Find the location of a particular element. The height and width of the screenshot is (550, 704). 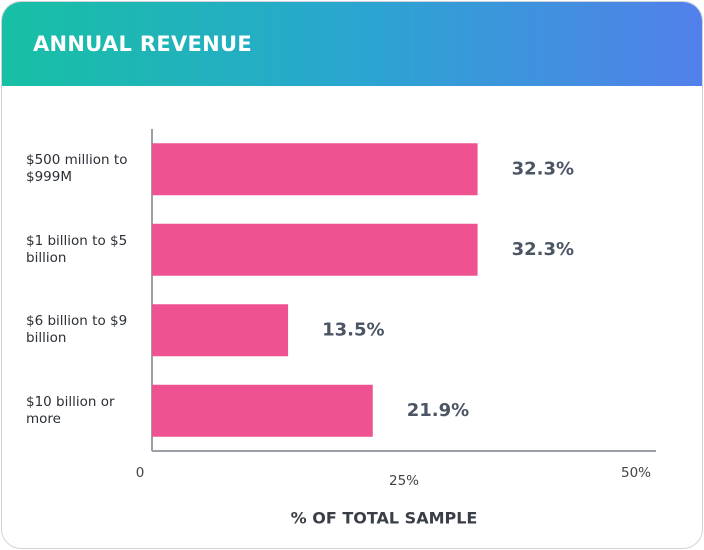

y-tick-label: $1 billion to $5 billion is located at coordinates (77, 249).